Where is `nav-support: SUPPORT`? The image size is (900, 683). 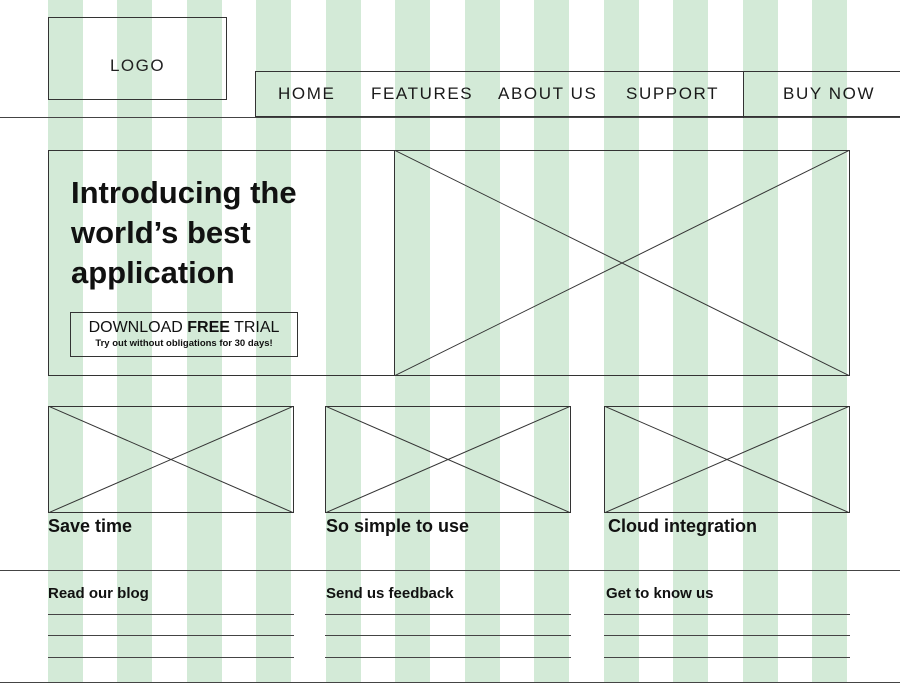 nav-support: SUPPORT is located at coordinates (673, 93).